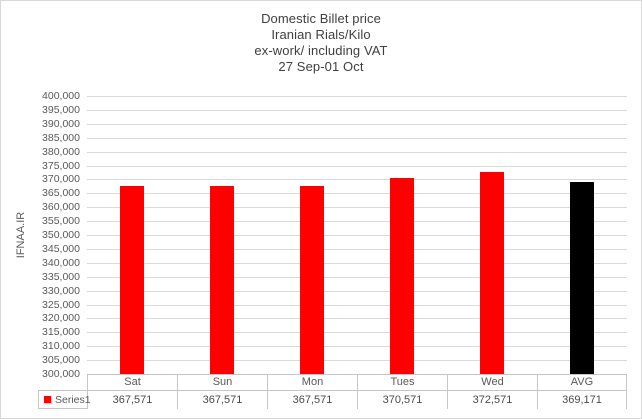 The width and height of the screenshot is (642, 419). Describe the element at coordinates (492, 382) in the screenshot. I see `category-label: Wed` at that location.